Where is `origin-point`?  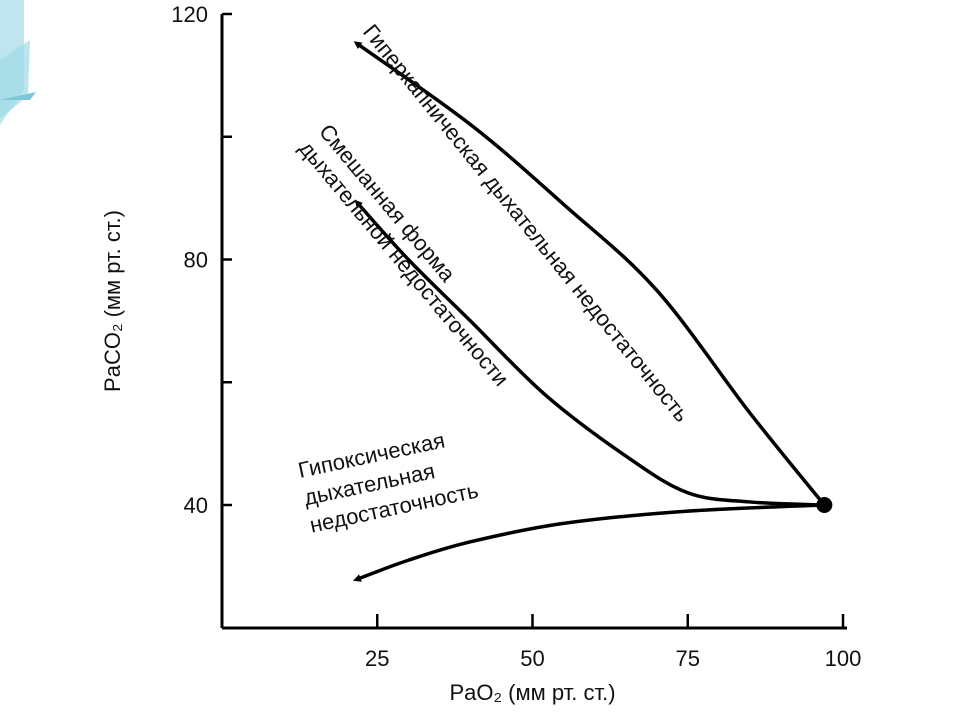 origin-point is located at coordinates (824, 505).